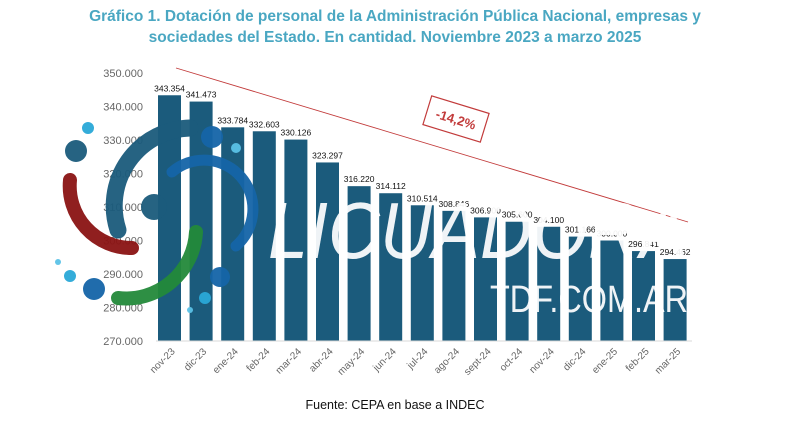  Describe the element at coordinates (123, 74) in the screenshot. I see `y-tick-label: 350.000` at that location.